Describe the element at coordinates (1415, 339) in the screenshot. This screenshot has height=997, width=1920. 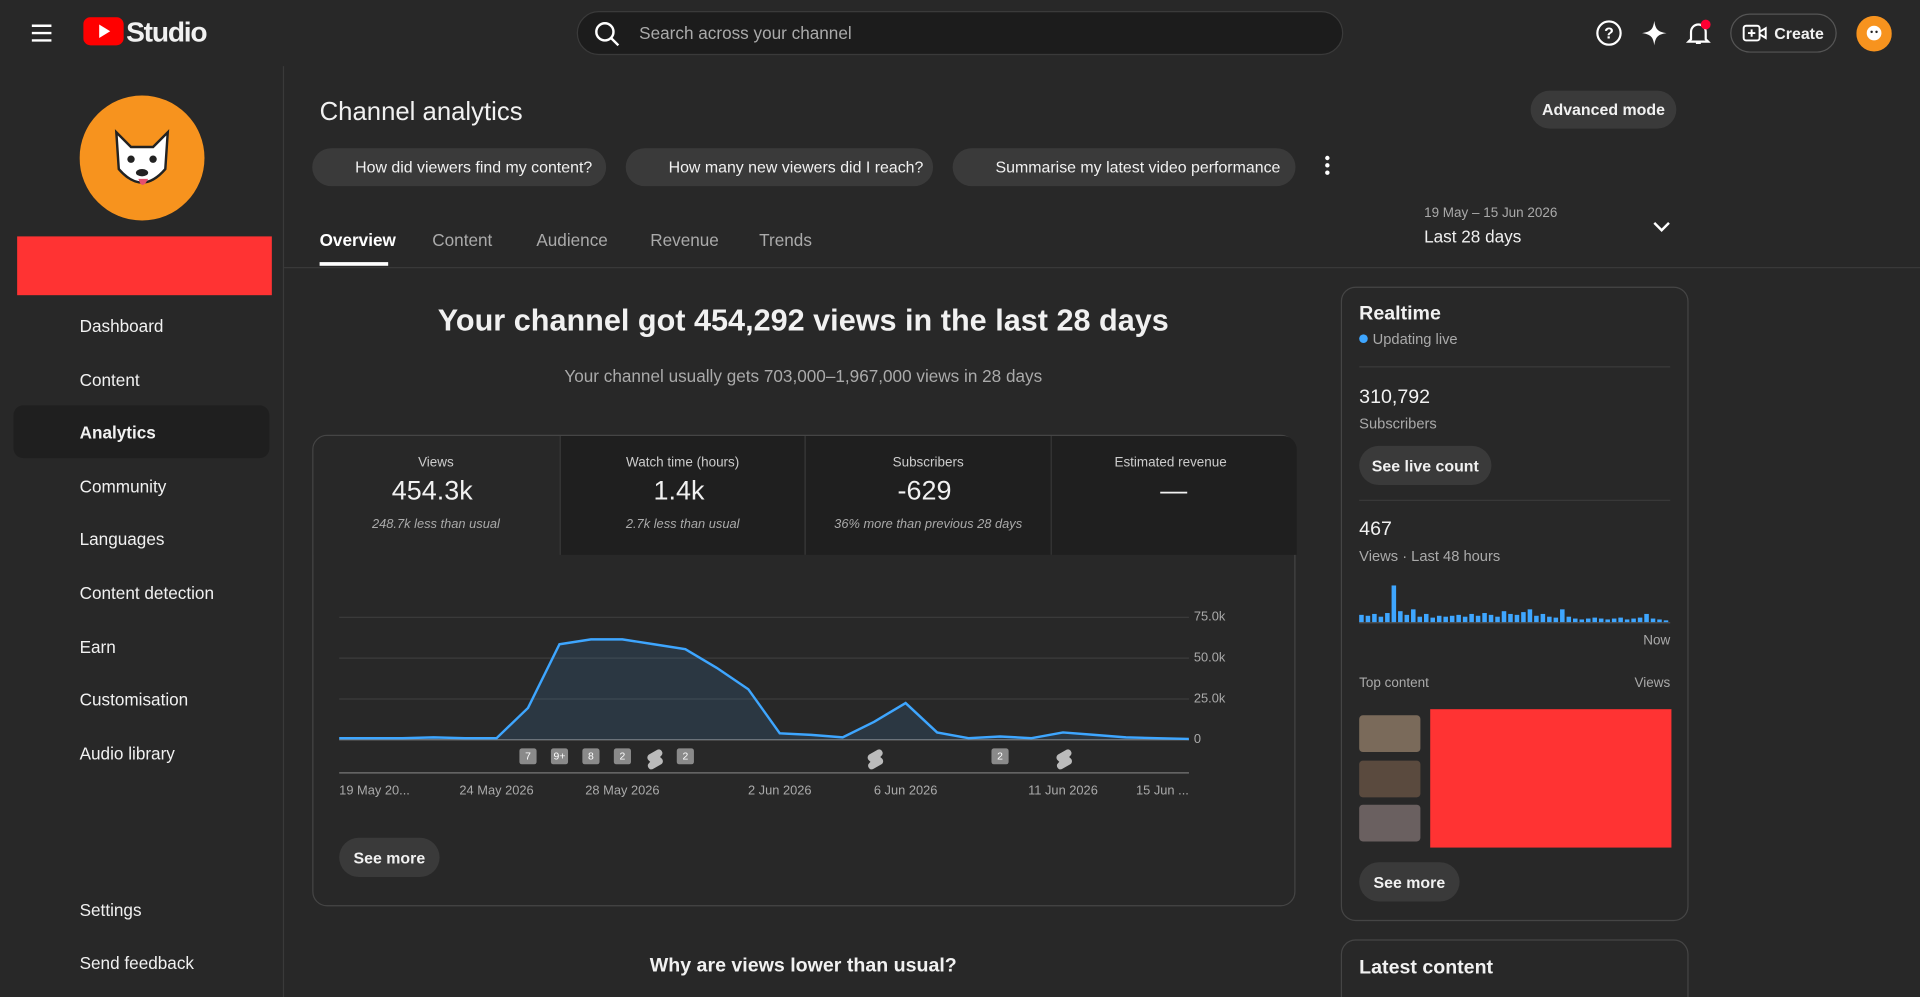
I see `realtime-status: Updating live` at that location.